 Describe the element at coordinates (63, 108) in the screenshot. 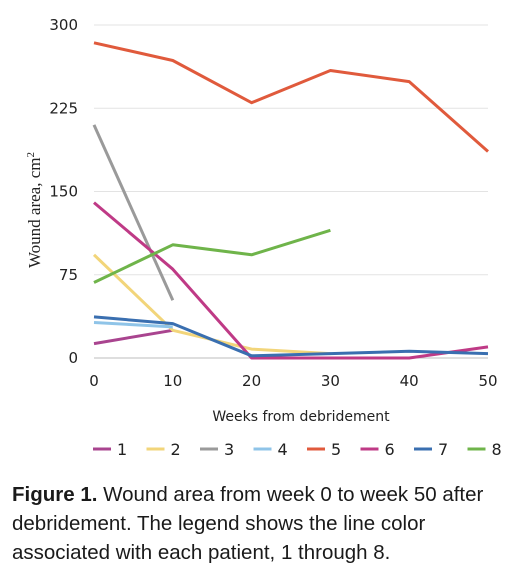

I see `y-tick-label-225: 225` at that location.